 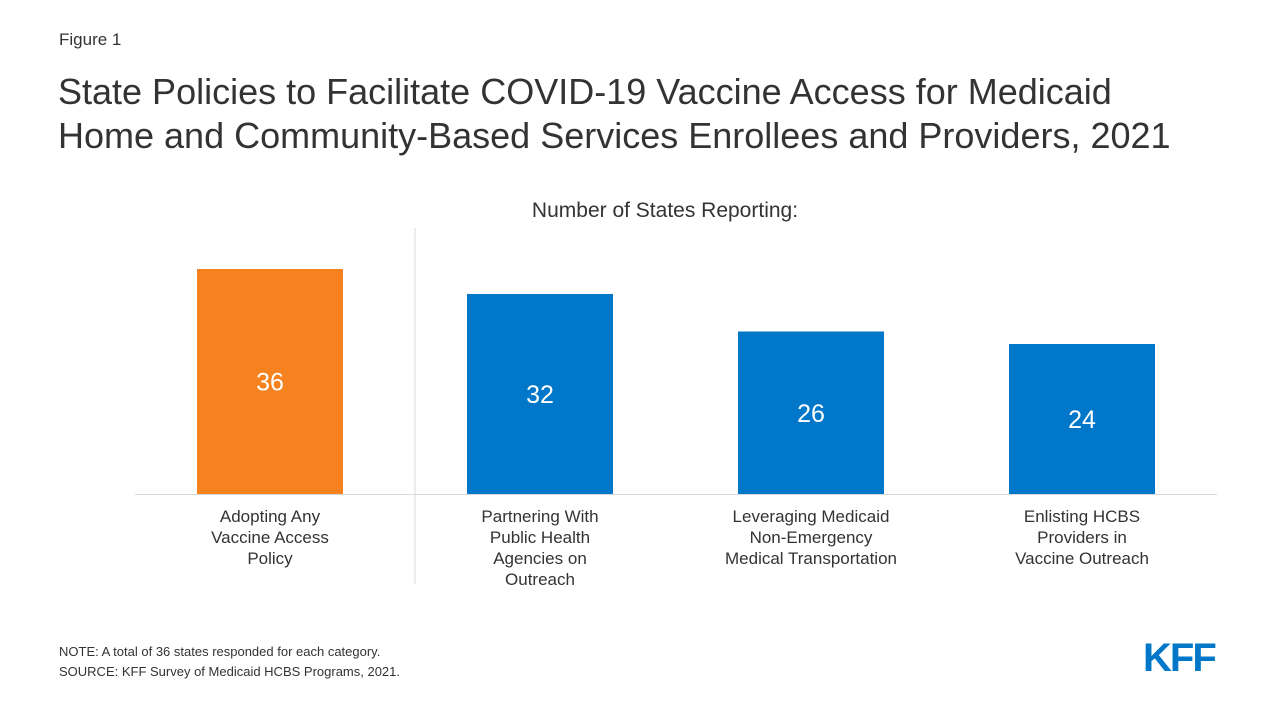 I want to click on bar-data-label: 32, so click(x=540, y=395).